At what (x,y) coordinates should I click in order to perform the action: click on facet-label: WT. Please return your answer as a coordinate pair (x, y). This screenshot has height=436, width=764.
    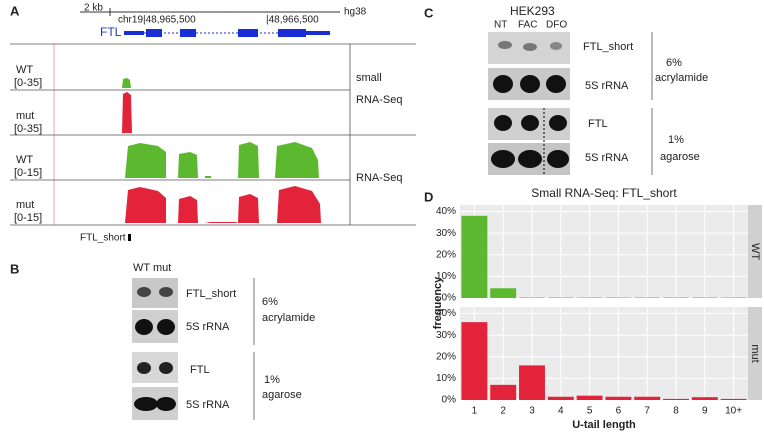
    Looking at the image, I should click on (755, 251).